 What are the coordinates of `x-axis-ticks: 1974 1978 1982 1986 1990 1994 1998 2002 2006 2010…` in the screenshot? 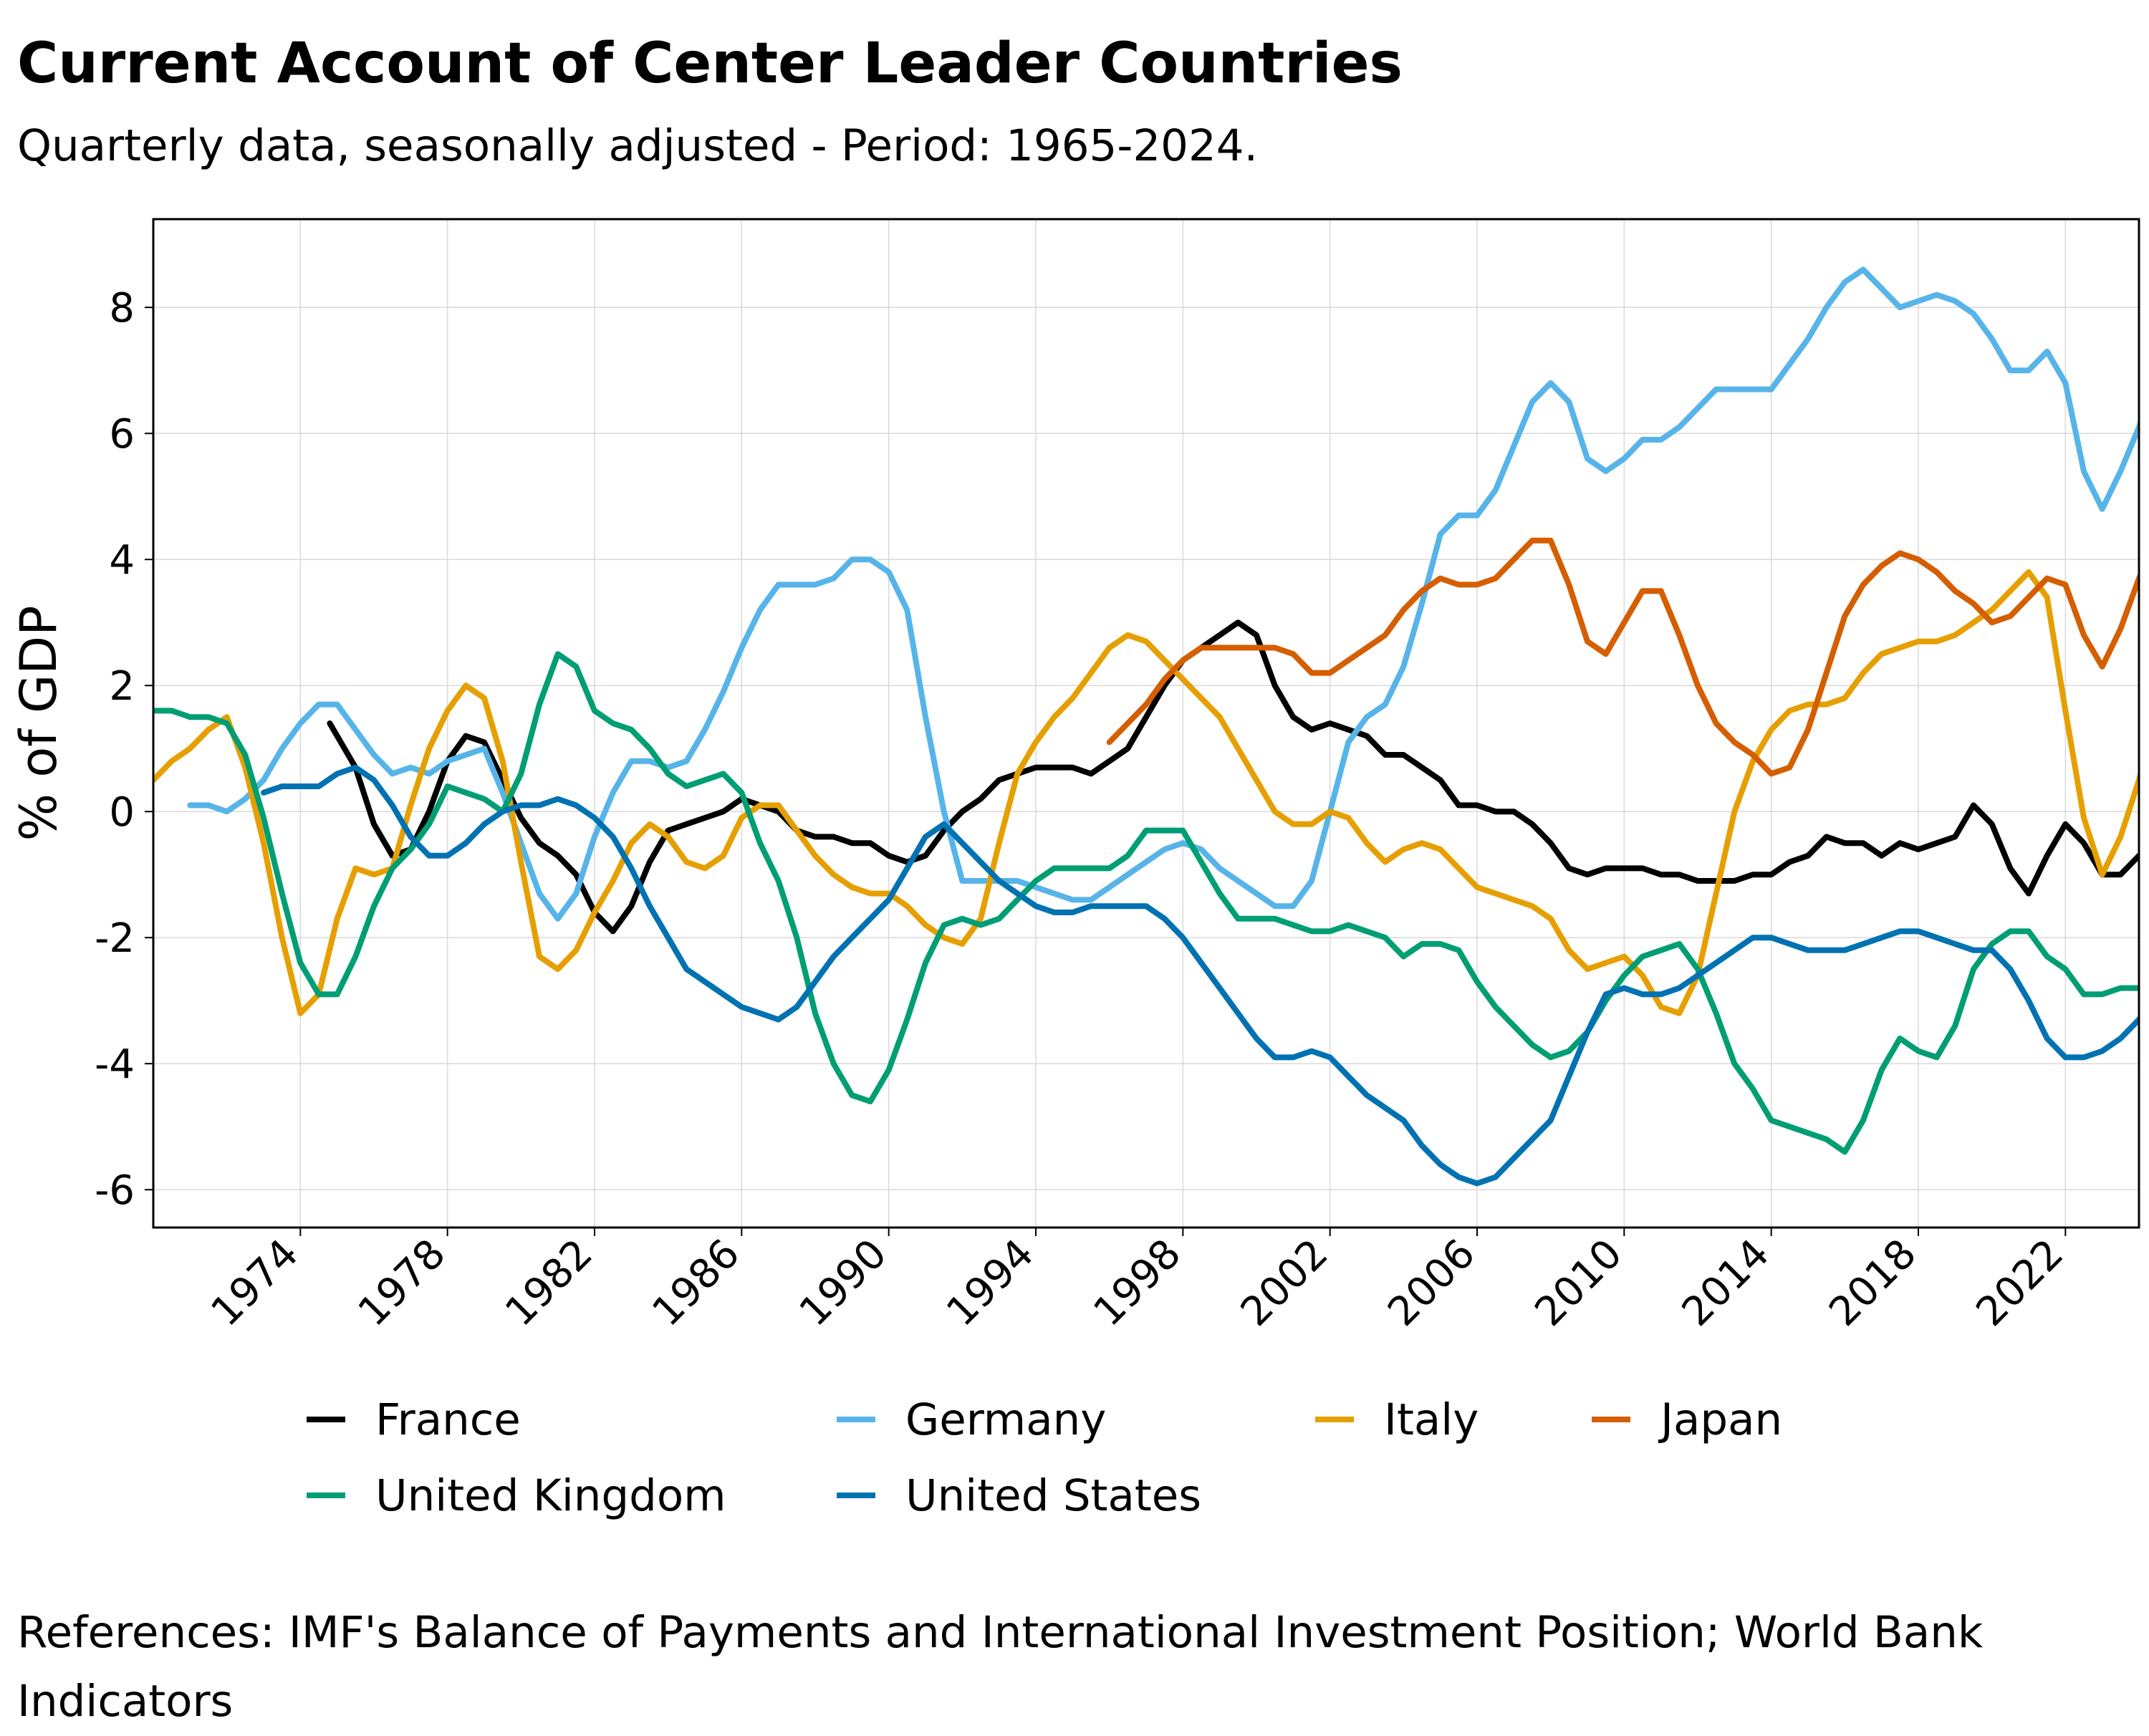 It's located at (1137, 1282).